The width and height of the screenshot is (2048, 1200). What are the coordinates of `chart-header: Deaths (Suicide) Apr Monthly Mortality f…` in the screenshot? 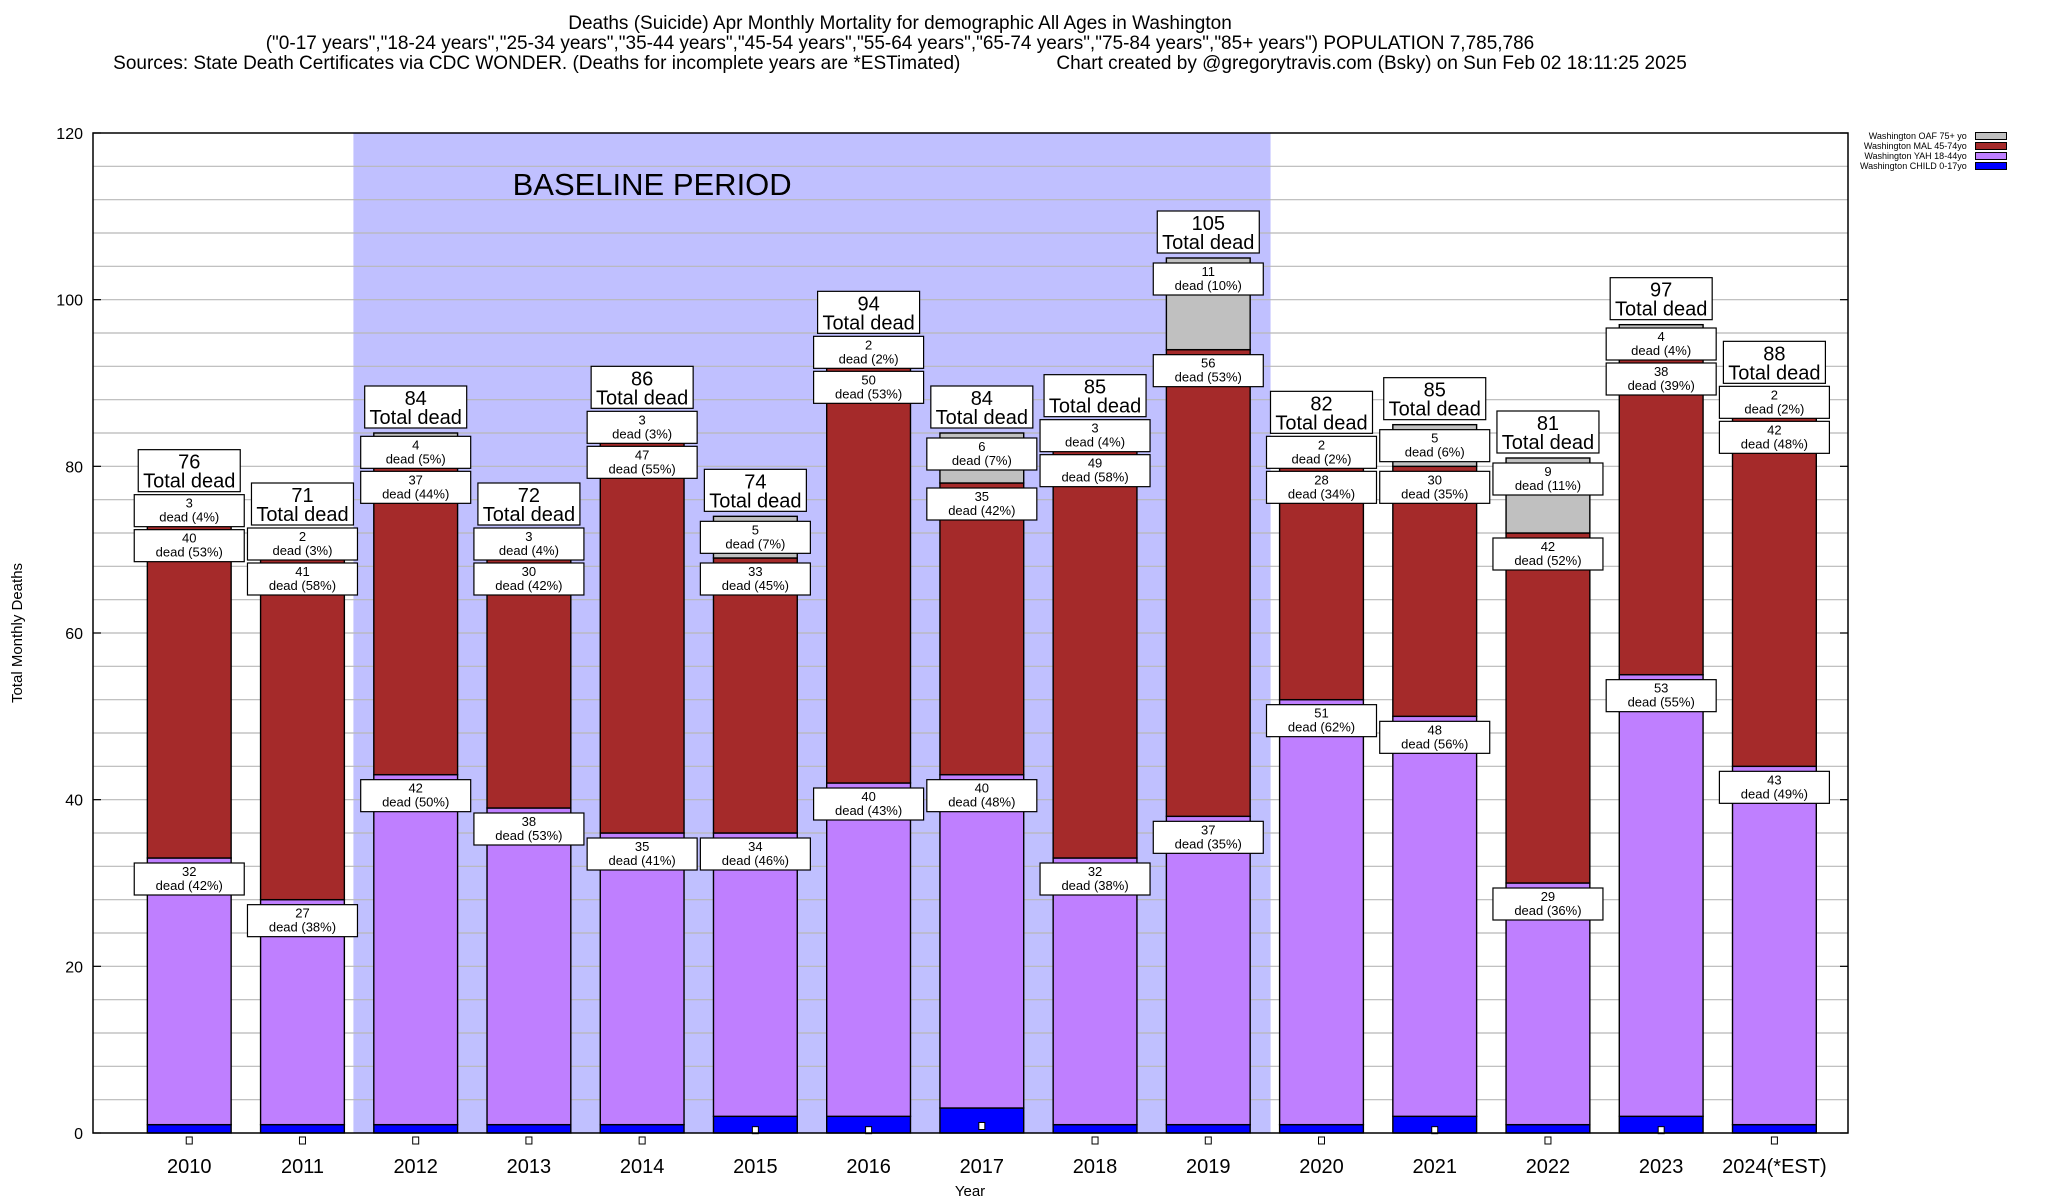 It's located at (900, 44).